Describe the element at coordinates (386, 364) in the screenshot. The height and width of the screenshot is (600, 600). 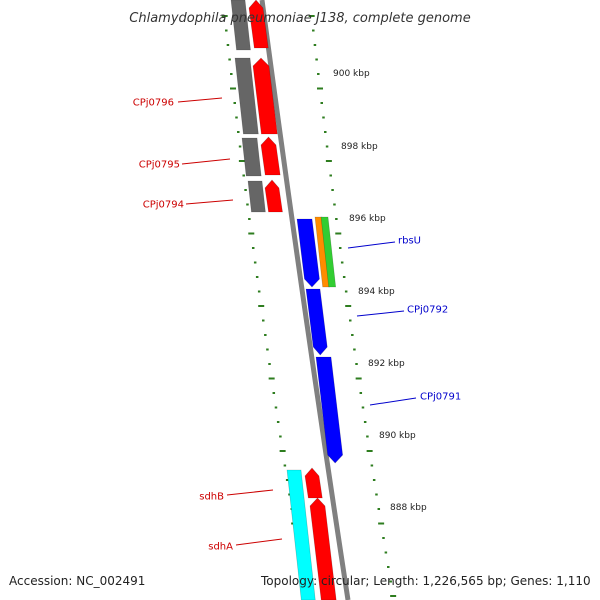
I see `kbp-label: 892 kbp` at that location.